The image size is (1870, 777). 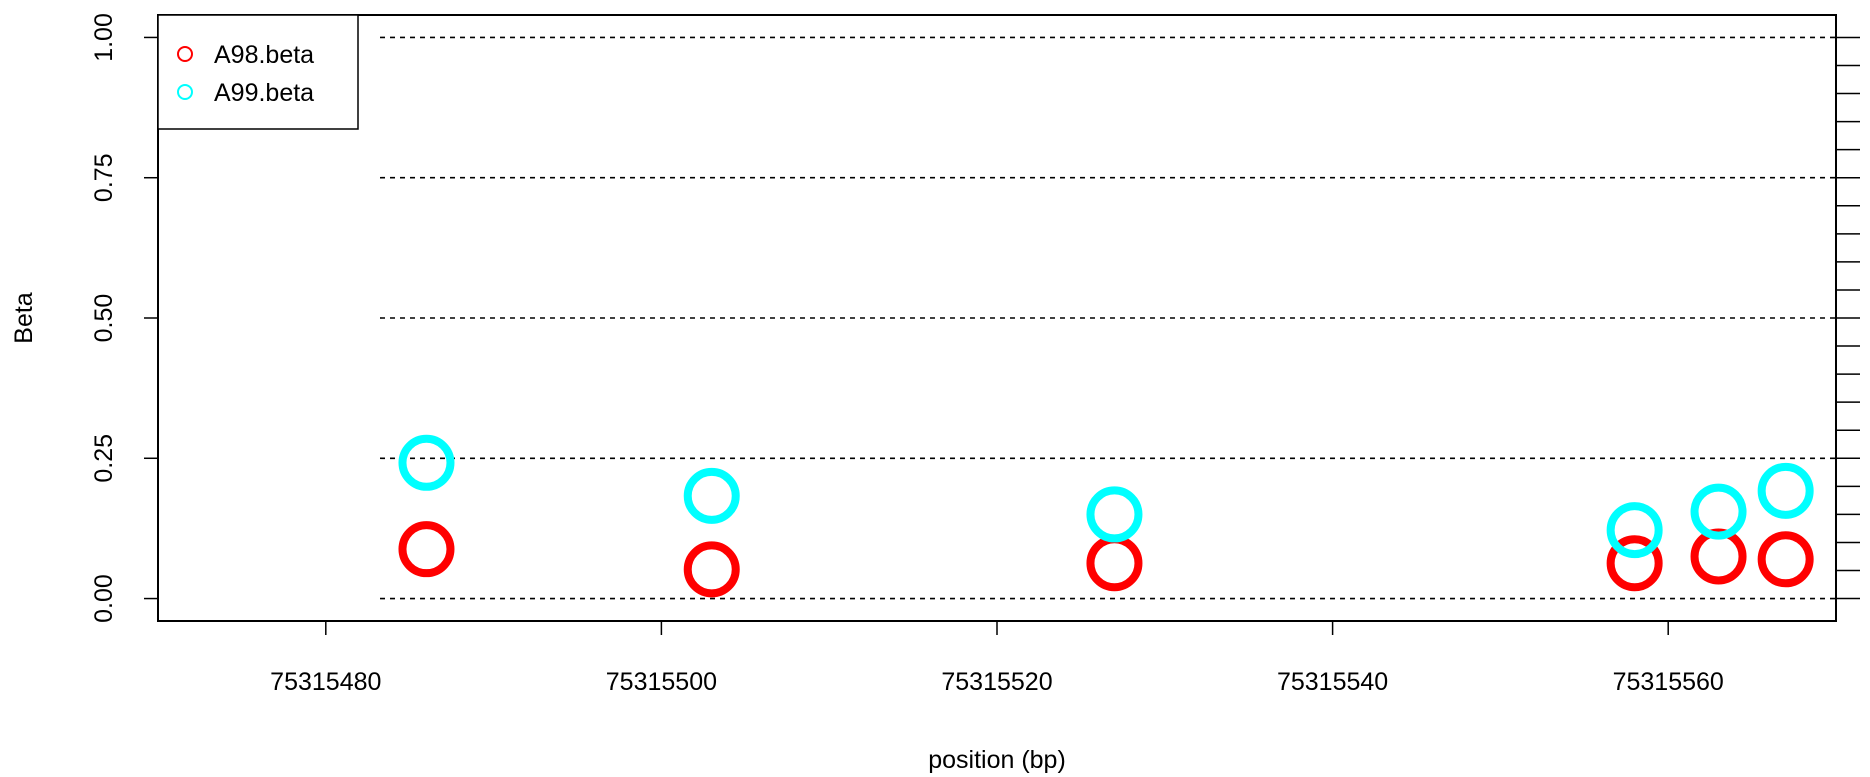 I want to click on y-tick-label-4: 1.00, so click(x=104, y=37).